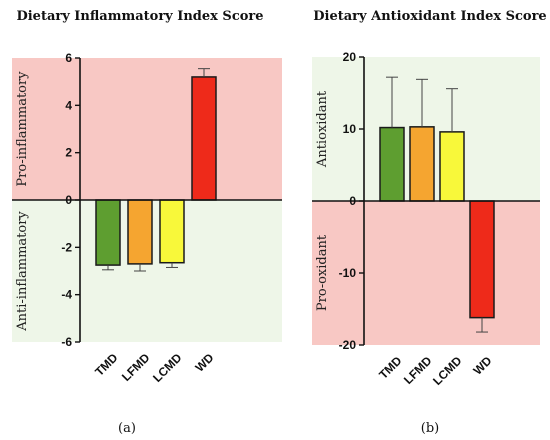  I want to click on anti-inflammatory-label: Anti-inflammatory, so click(22, 271).